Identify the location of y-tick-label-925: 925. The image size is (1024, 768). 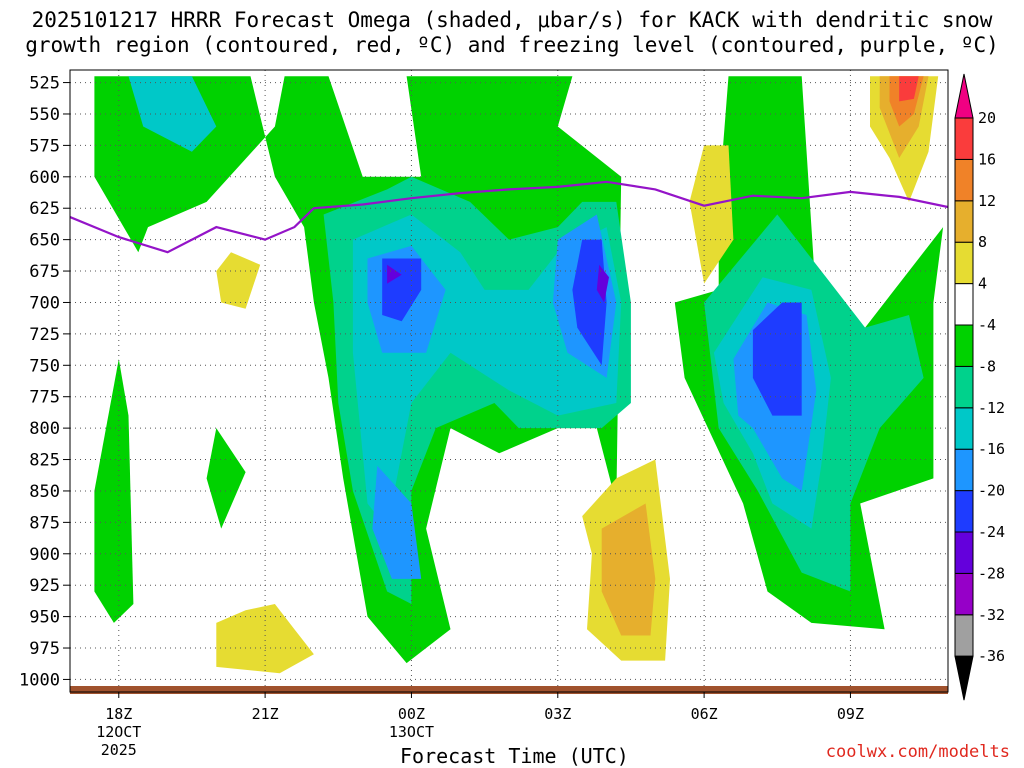
(44, 586).